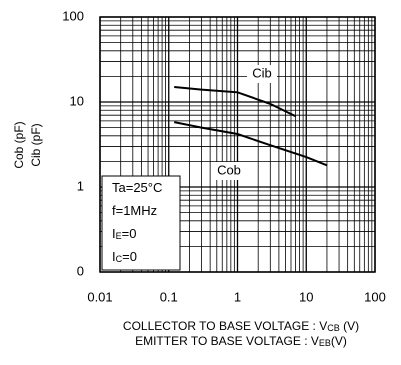 Image resolution: width=401 pixels, height=365 pixels. What do you see at coordinates (141, 223) in the screenshot?
I see `conditions-box` at bounding box center [141, 223].